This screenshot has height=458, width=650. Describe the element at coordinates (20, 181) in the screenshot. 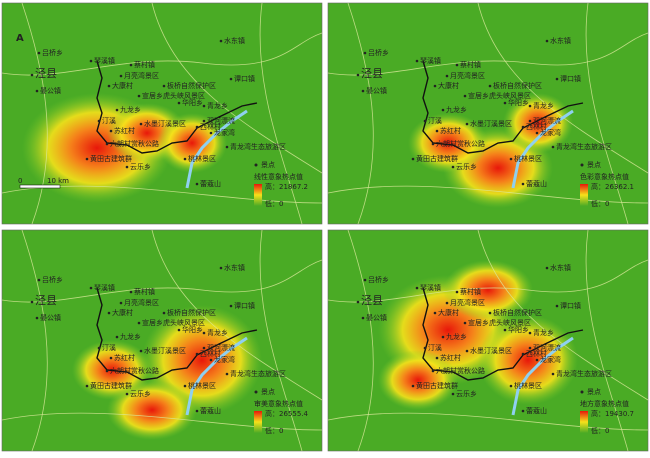

I see `scale-zero: 0` at that location.